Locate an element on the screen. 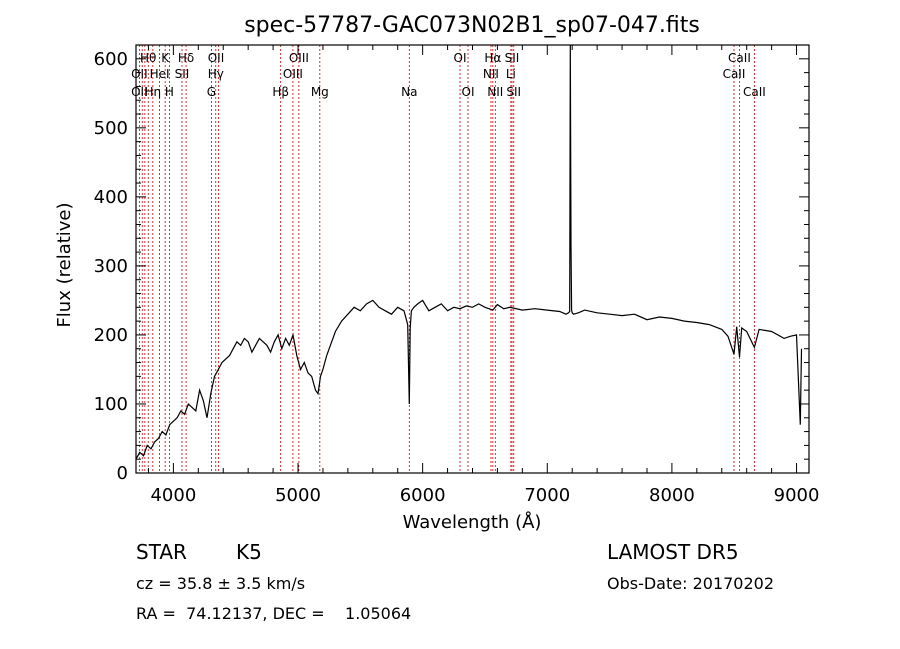 This screenshot has width=900, height=649. spectral-line-label: Mg is located at coordinates (320, 92).